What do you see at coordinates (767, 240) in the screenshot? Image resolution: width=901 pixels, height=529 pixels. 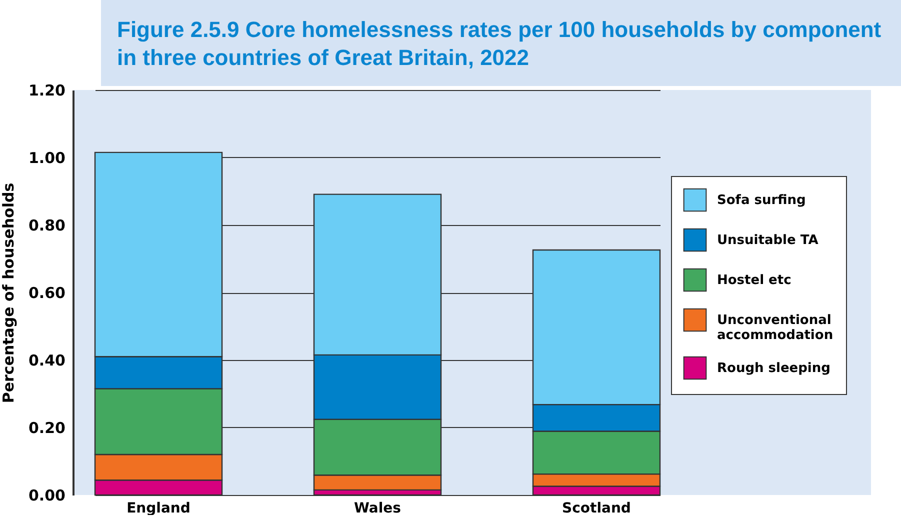 I see `legend-label: Unsuitable TA` at bounding box center [767, 240].